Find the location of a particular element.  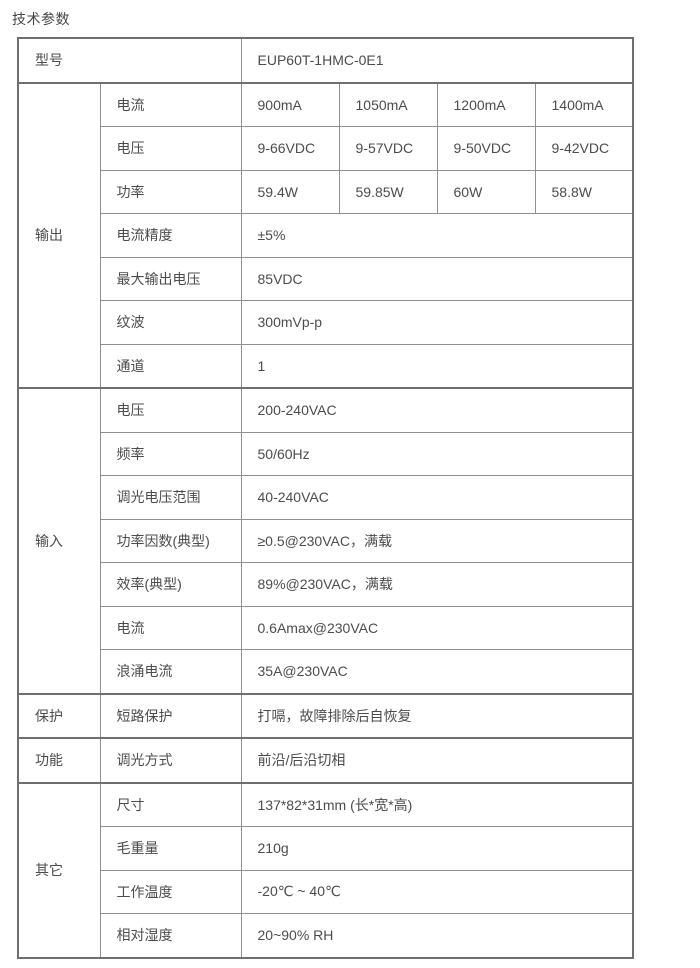

param-value: 20~90% RH is located at coordinates (437, 935).